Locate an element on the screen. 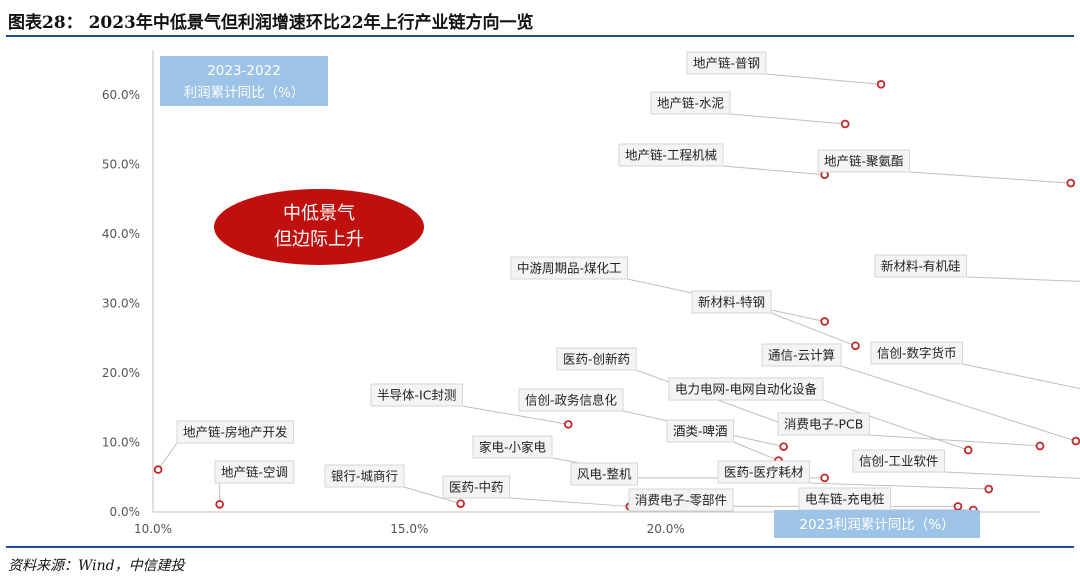  point-label-text: 地产链-水泥 is located at coordinates (690, 103).